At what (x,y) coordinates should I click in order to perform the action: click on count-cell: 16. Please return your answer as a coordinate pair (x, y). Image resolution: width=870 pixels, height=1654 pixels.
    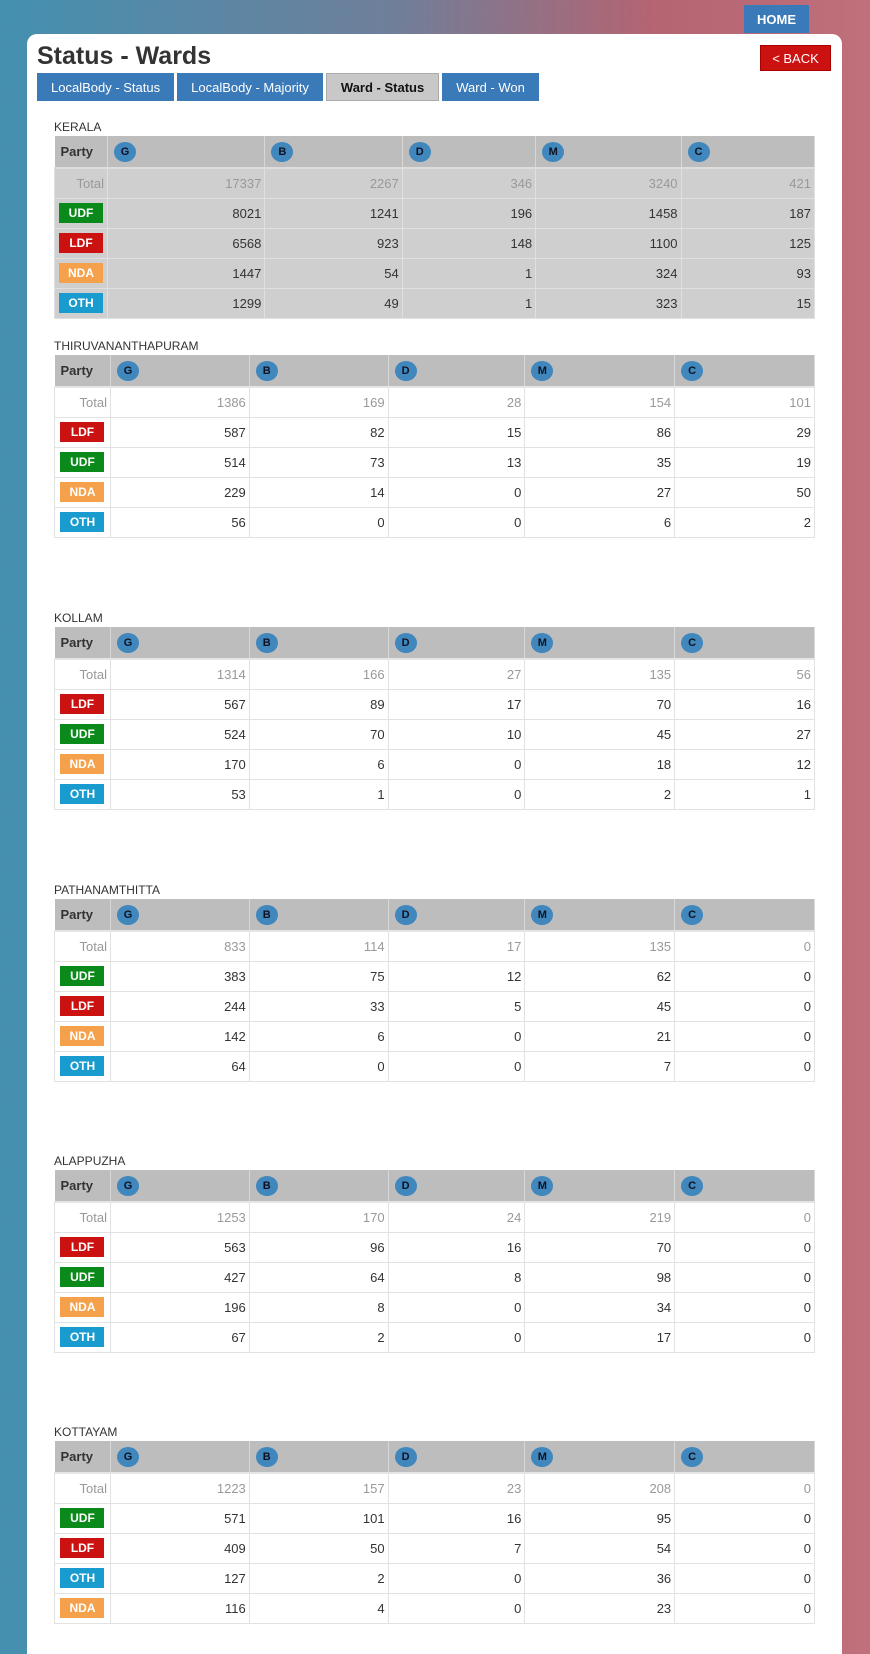
    Looking at the image, I should click on (456, 1518).